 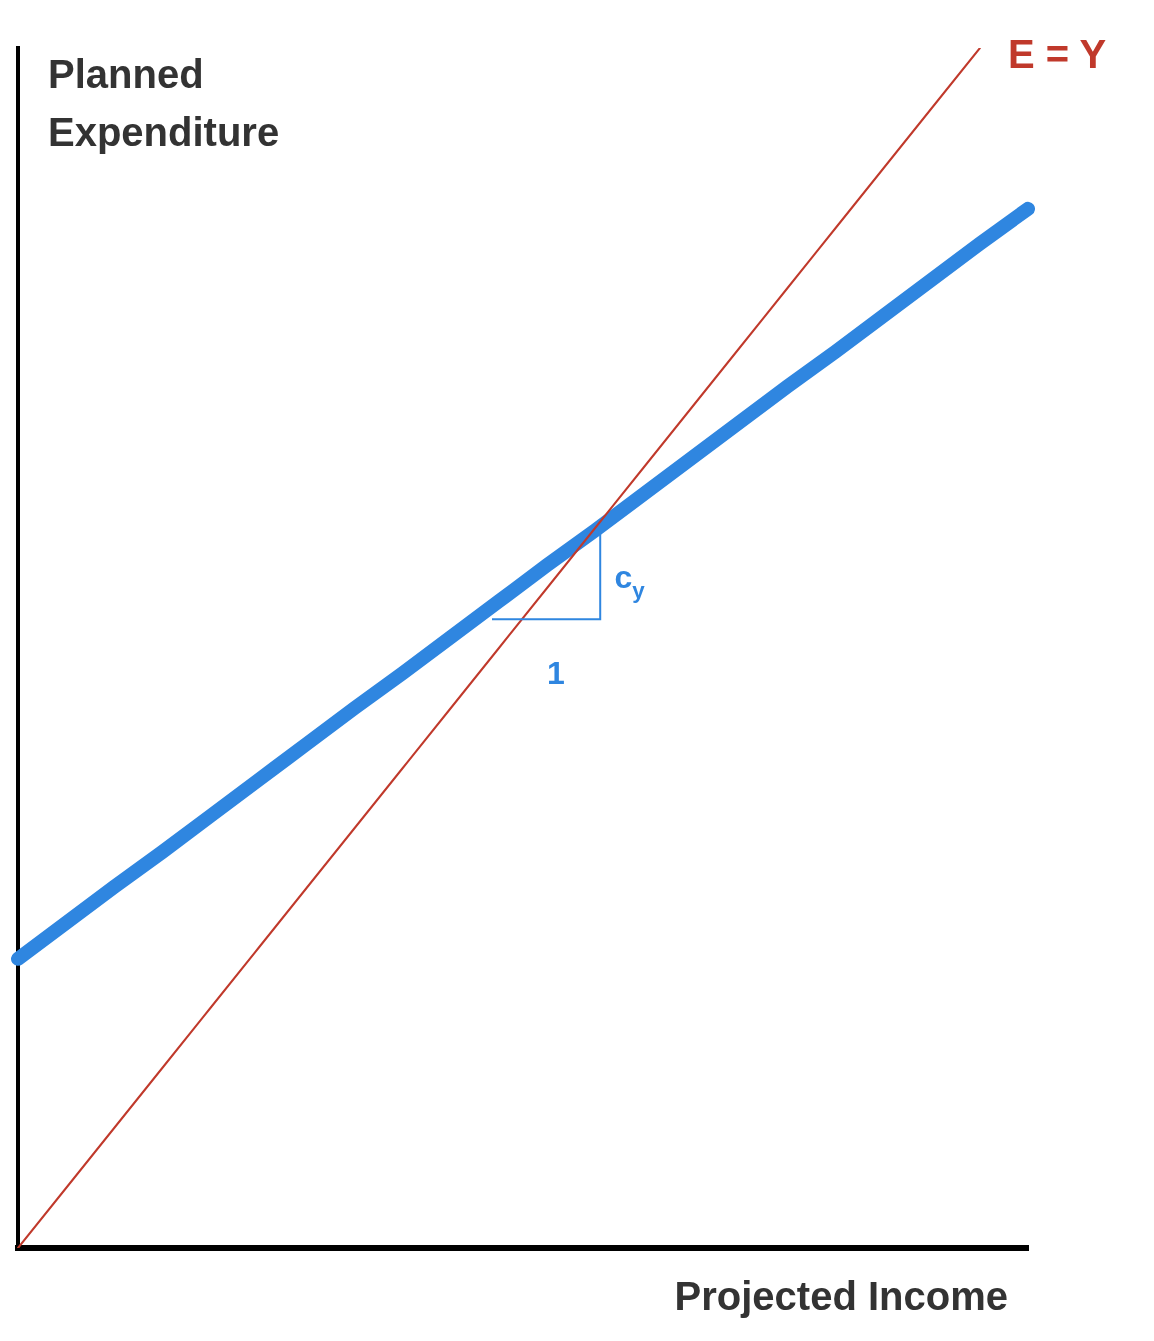 I want to click on y-axis-title: Planned Expenditure, so click(x=164, y=103).